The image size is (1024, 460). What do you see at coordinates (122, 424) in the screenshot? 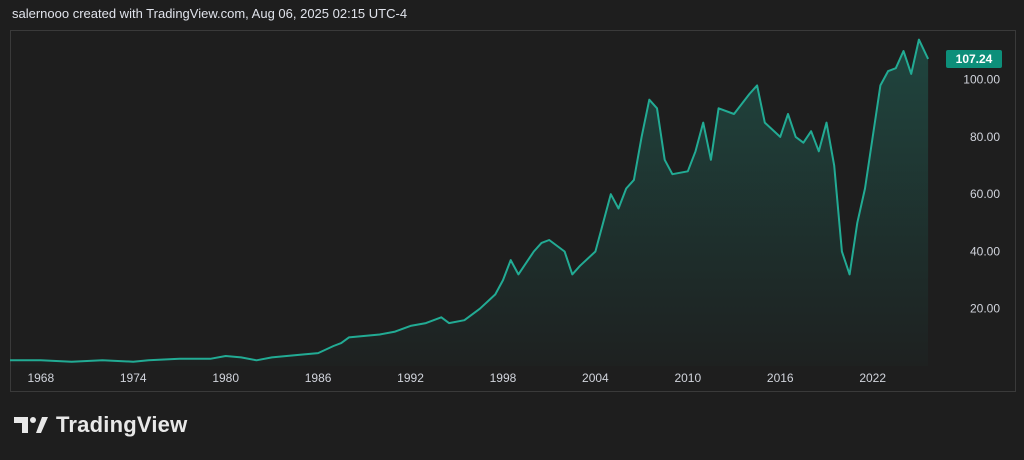
I see `brand-name: TradingView` at bounding box center [122, 424].